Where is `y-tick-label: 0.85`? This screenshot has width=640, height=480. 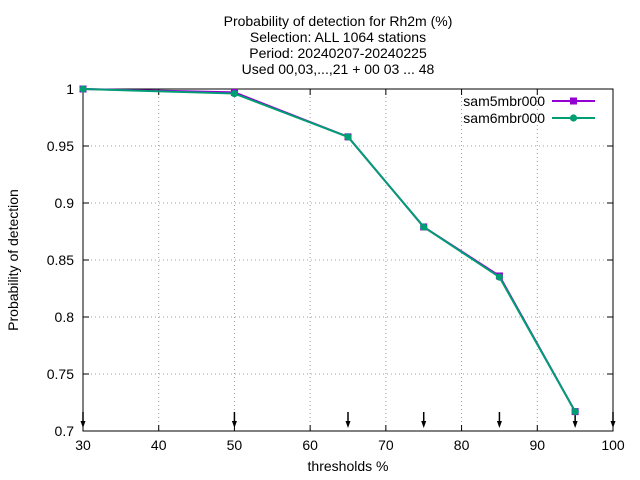 y-tick-label: 0.85 is located at coordinates (60, 260).